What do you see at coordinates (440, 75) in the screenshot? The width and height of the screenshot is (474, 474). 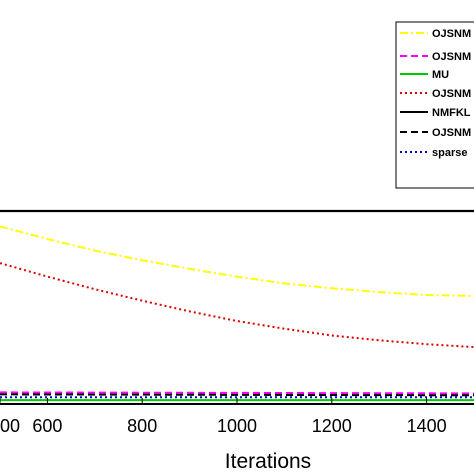 I see `legend-label-2: MU` at bounding box center [440, 75].